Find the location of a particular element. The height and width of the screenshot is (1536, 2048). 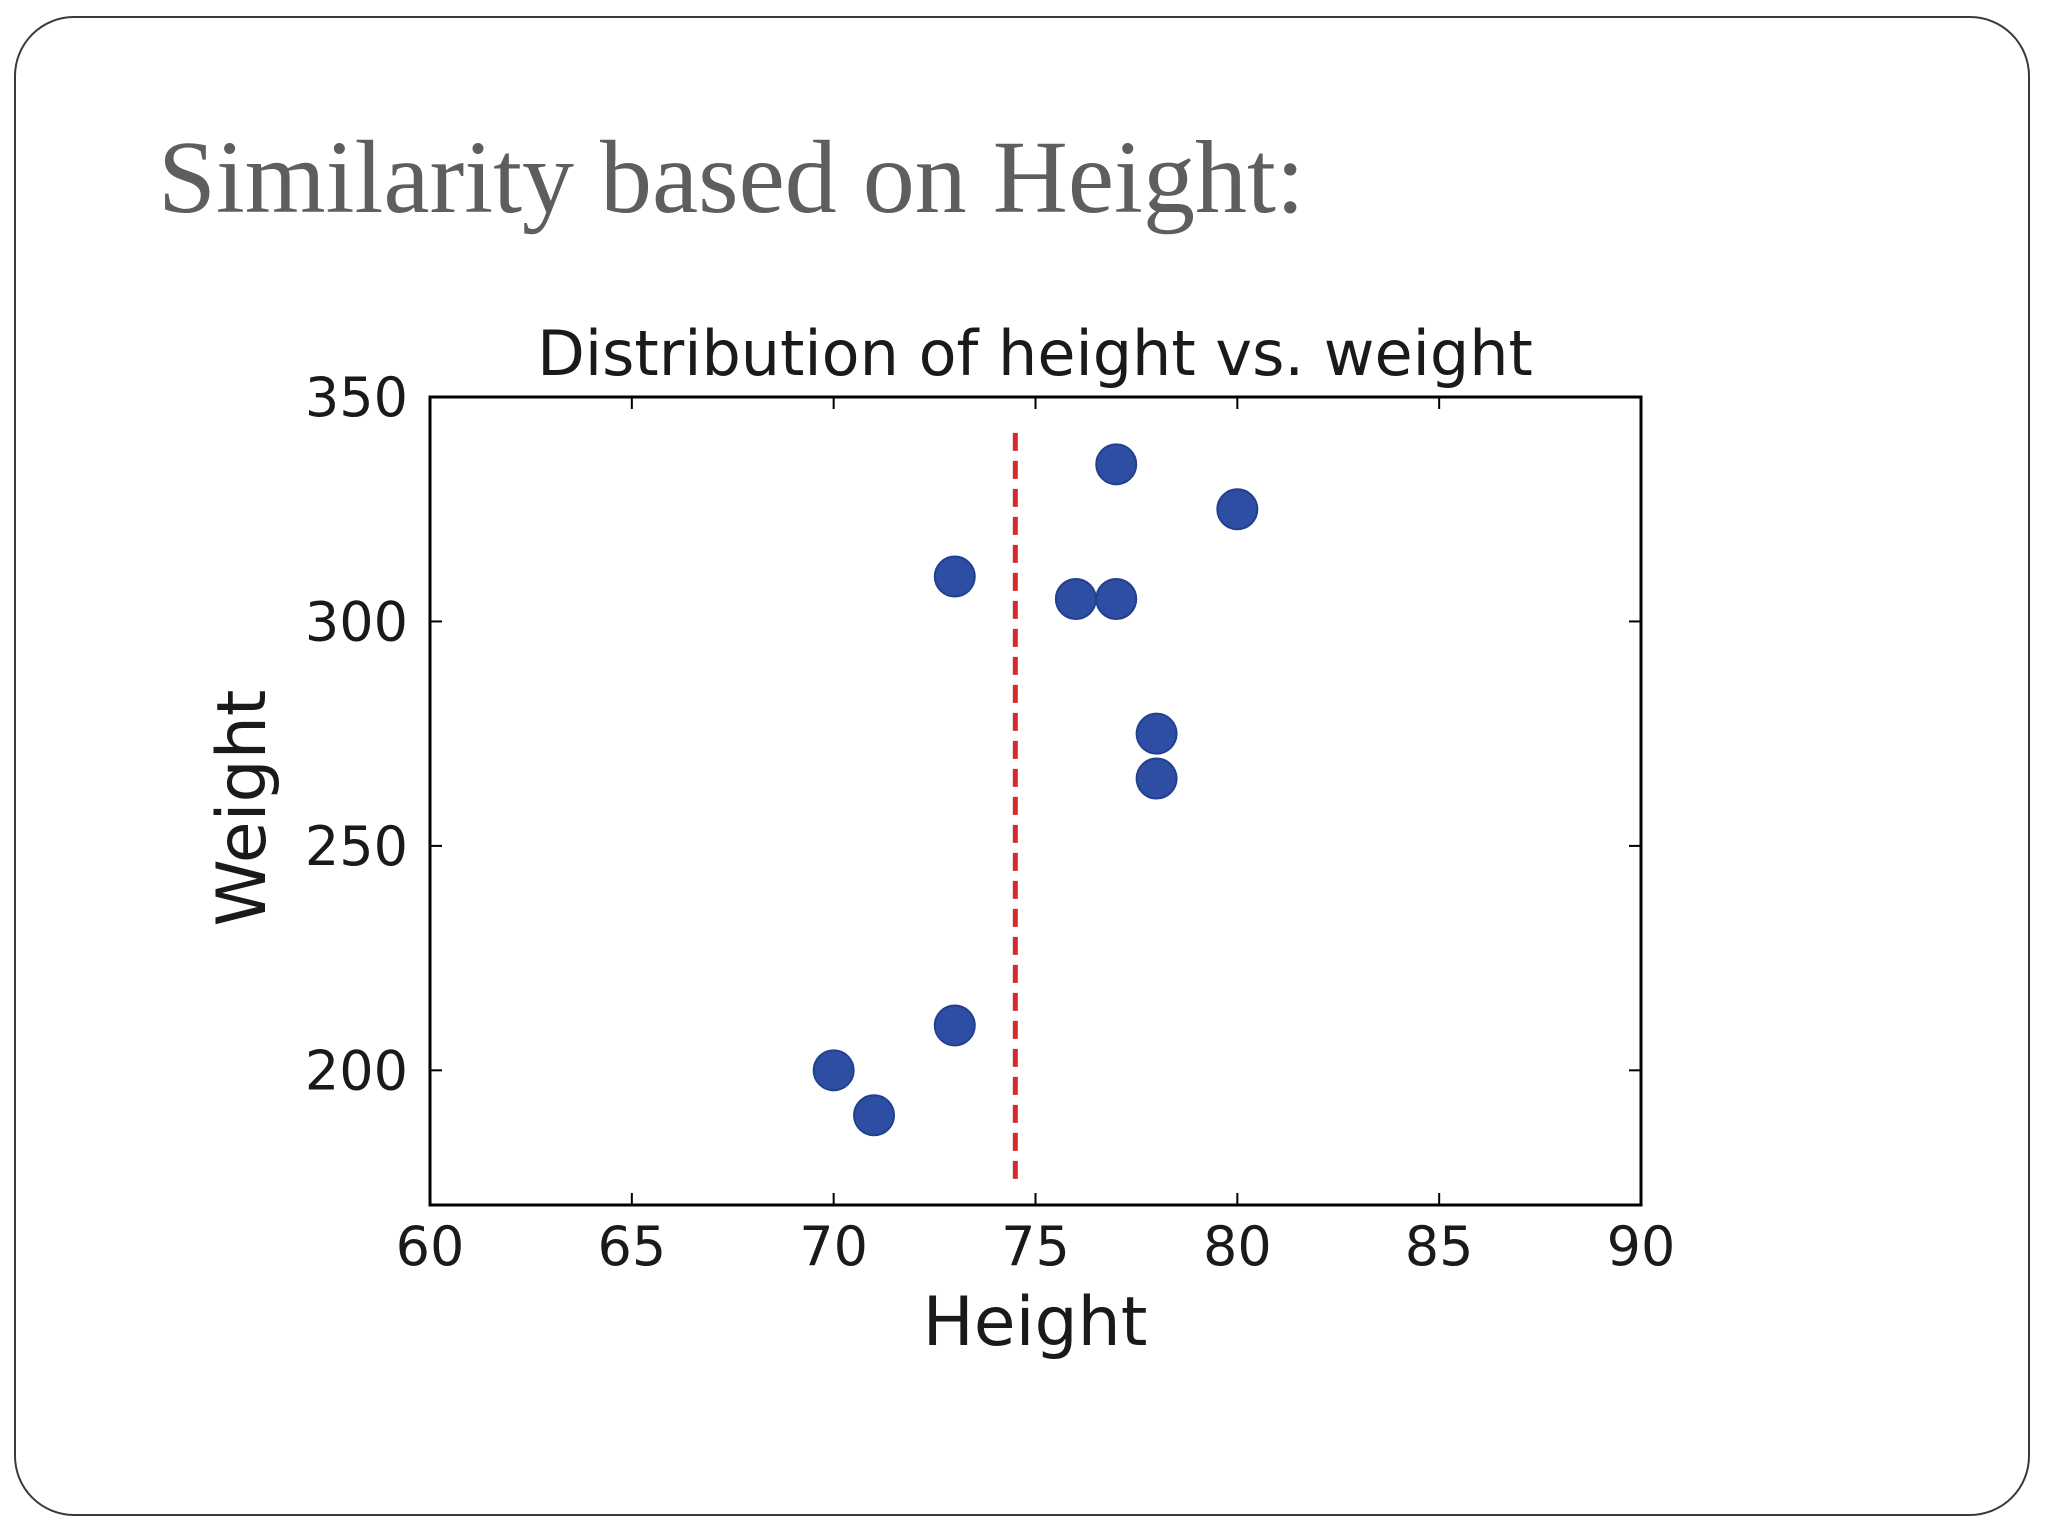

x-axis-label: Height is located at coordinates (1035, 1322).